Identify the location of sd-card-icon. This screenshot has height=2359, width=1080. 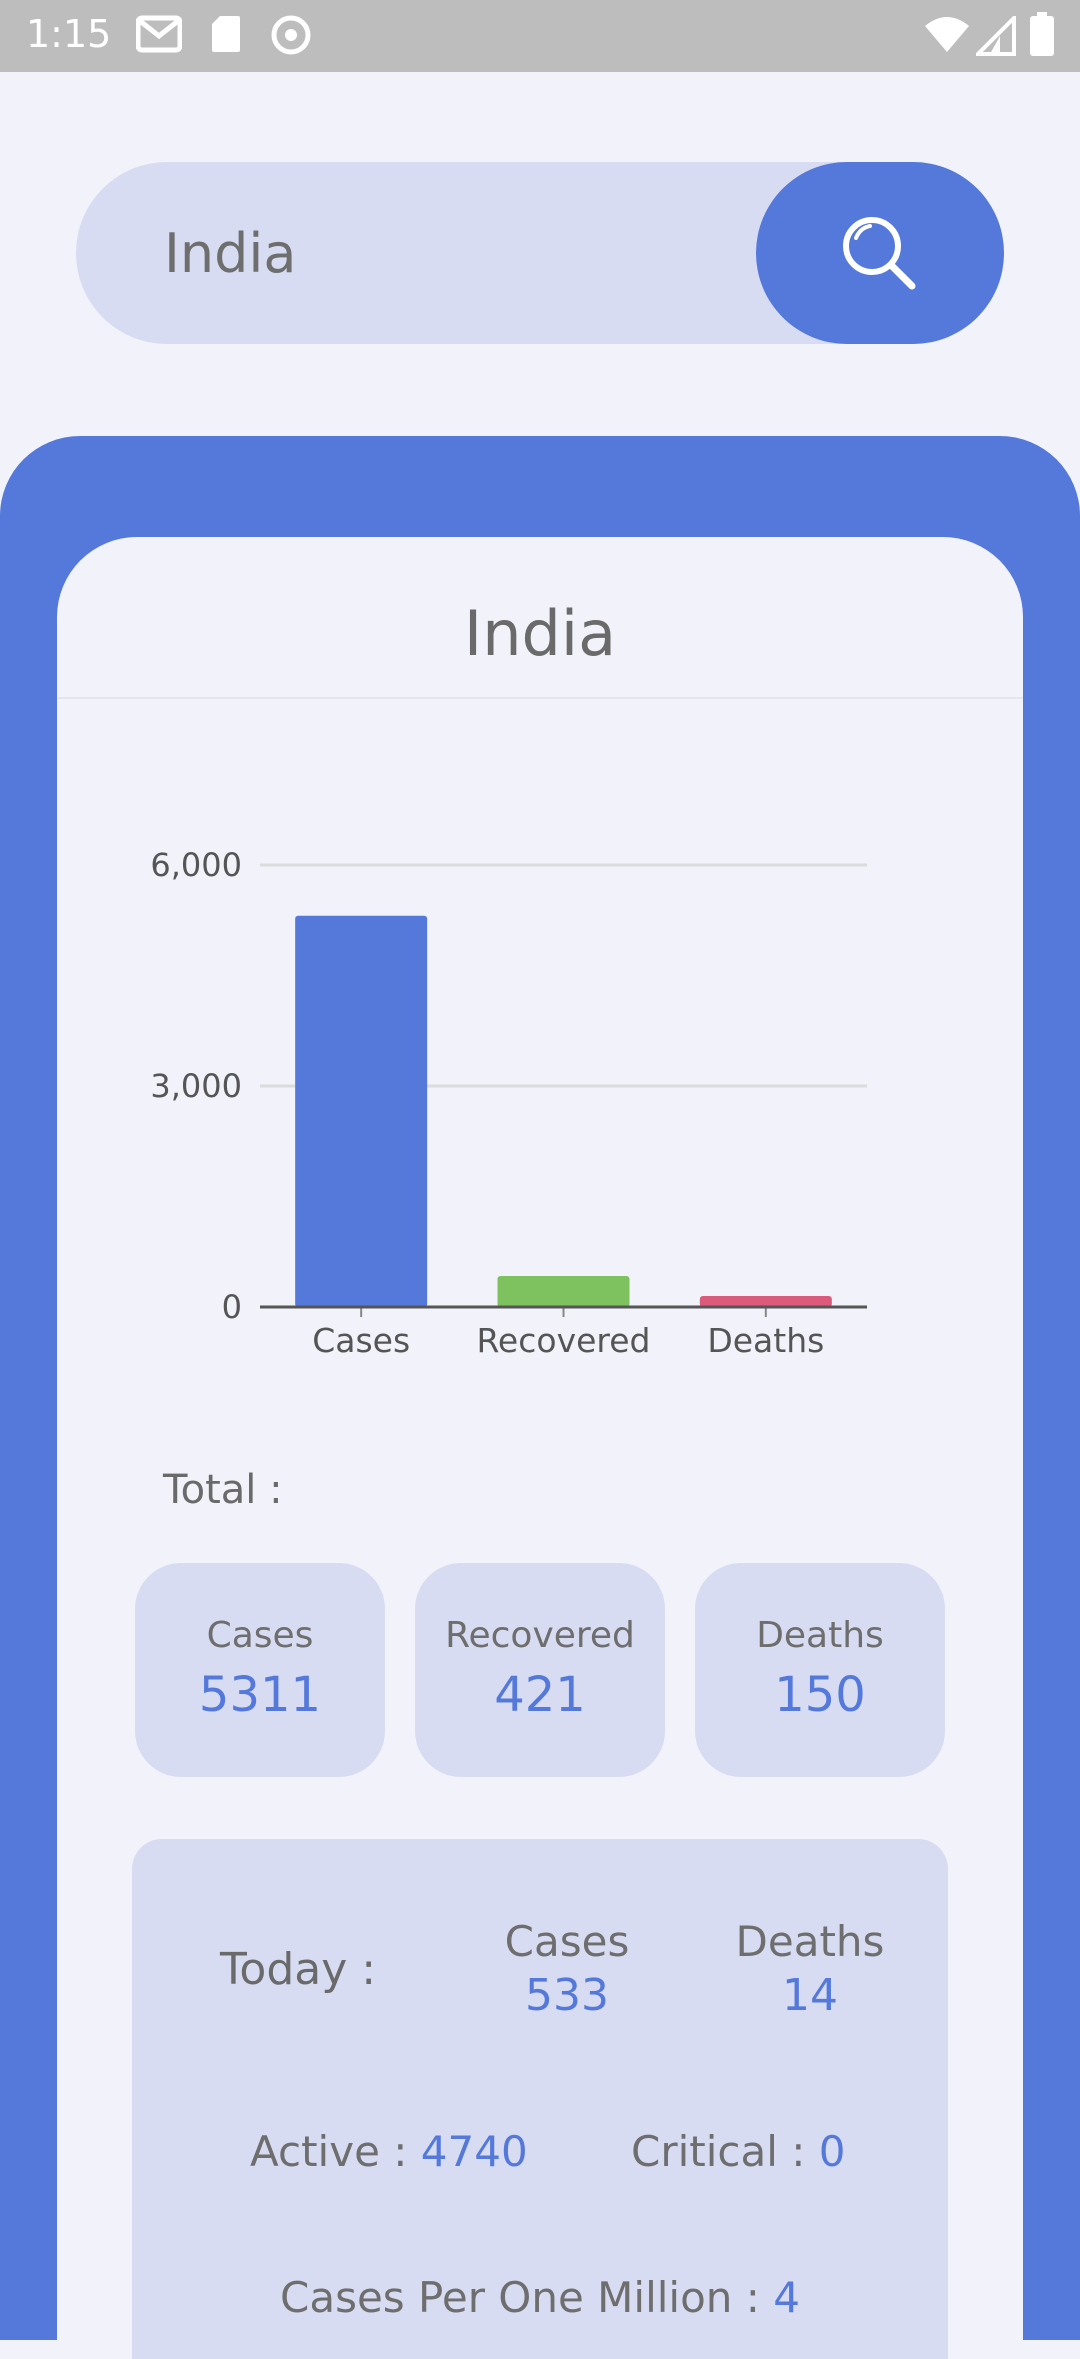
(226, 34).